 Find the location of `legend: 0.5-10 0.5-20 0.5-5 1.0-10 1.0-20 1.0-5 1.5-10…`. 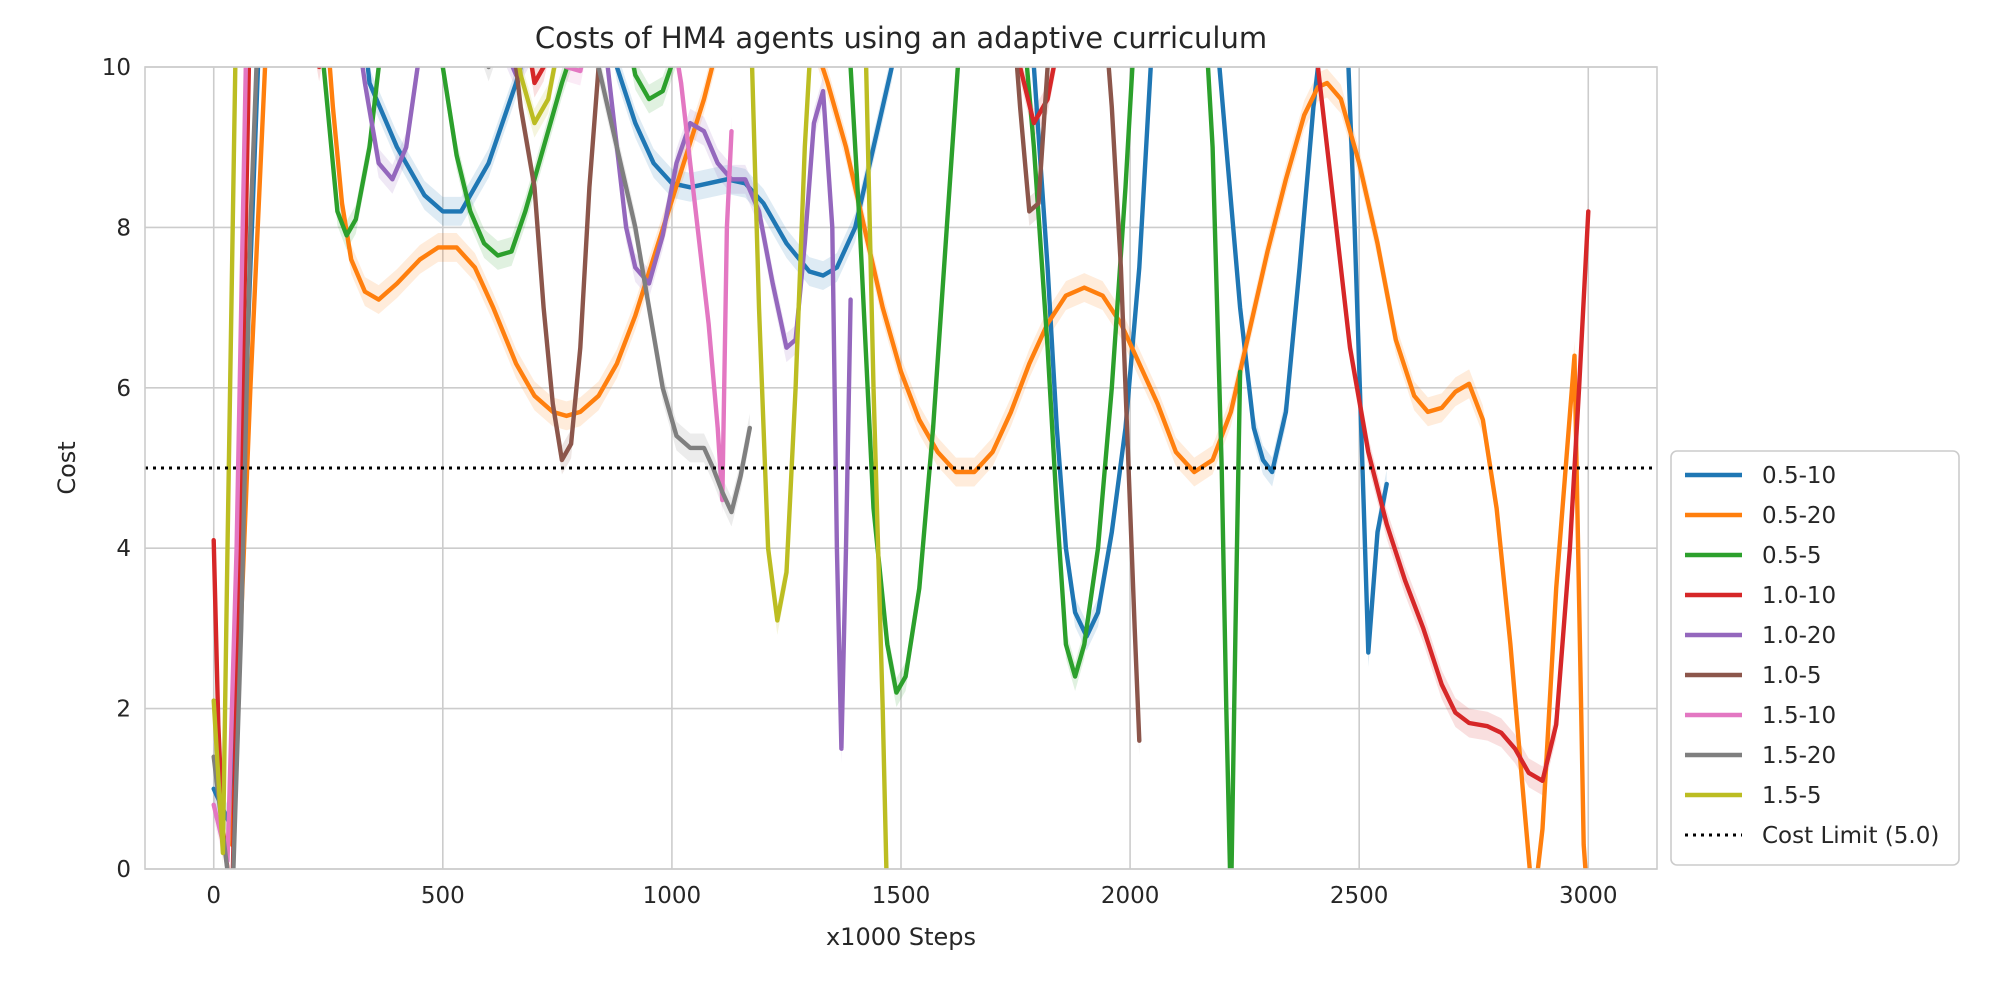

legend: 0.5-10 0.5-20 0.5-5 1.0-10 1.0-20 1.0-5 1.5-10… is located at coordinates (1815, 658).